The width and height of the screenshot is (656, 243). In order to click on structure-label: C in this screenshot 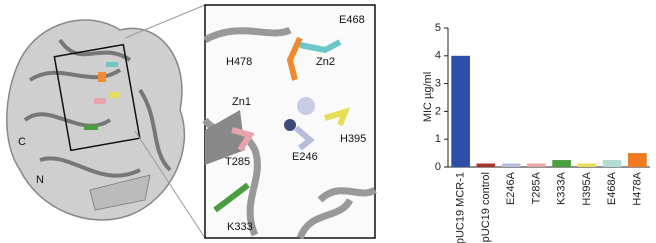, I will do `click(22, 142)`.